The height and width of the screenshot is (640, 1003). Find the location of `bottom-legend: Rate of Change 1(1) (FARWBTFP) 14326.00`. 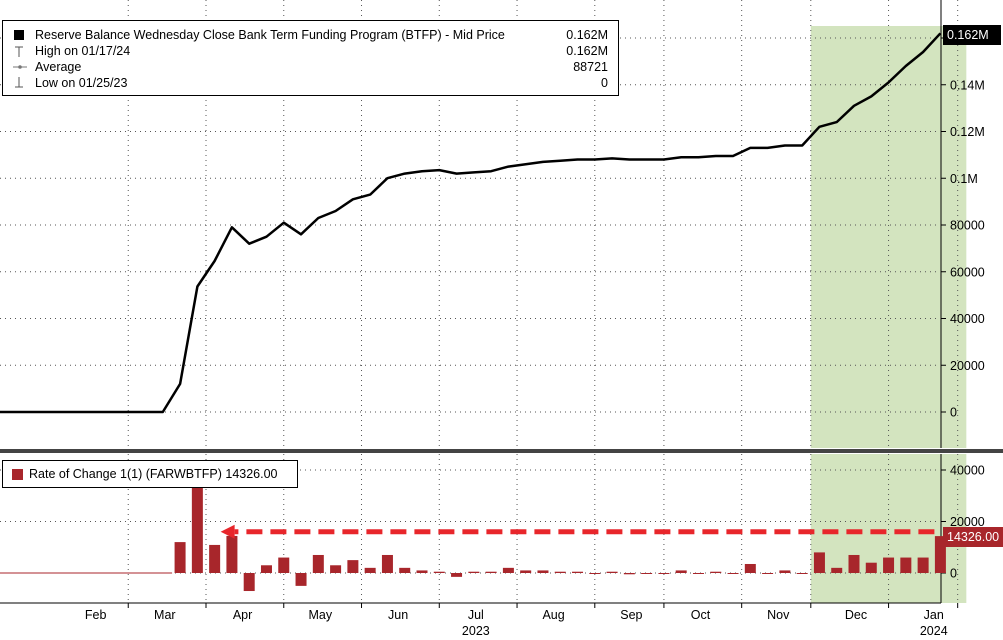

bottom-legend: Rate of Change 1(1) (FARWBTFP) 14326.00 is located at coordinates (150, 474).